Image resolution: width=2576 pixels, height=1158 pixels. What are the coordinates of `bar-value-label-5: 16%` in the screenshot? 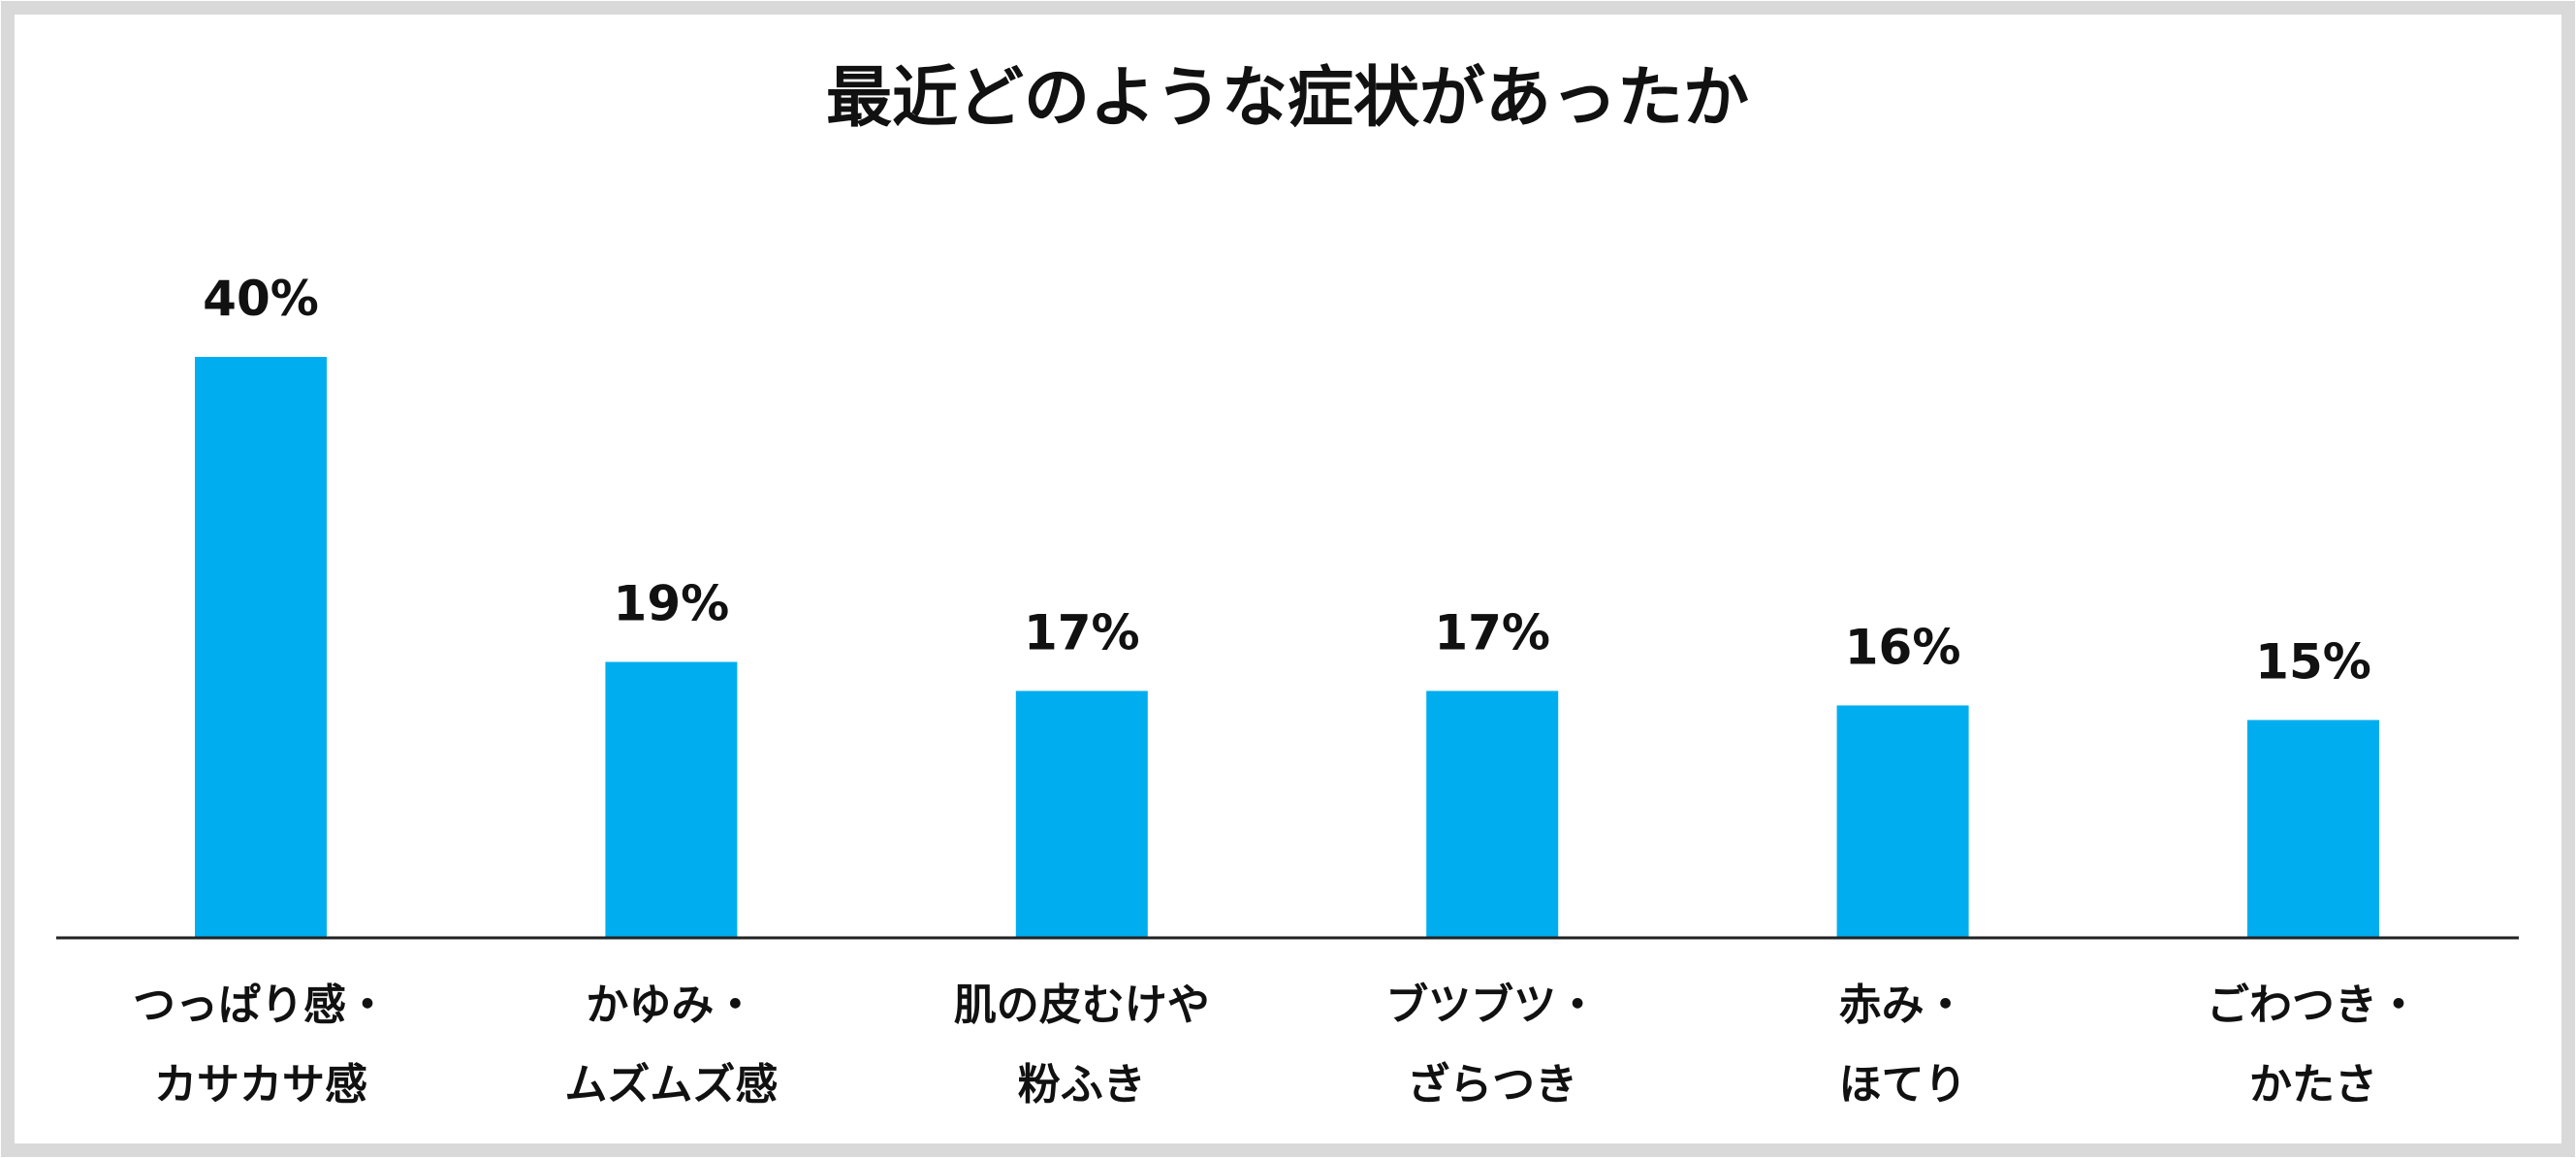 It's located at (1903, 647).